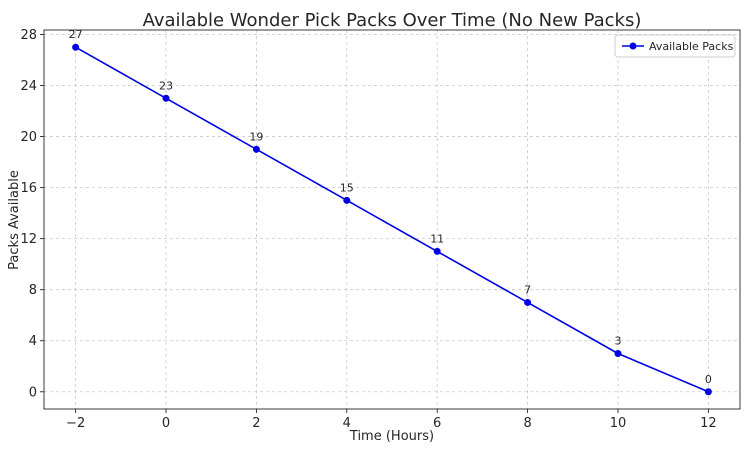 The width and height of the screenshot is (750, 452). What do you see at coordinates (33, 392) in the screenshot?
I see `y-tick-label: 0` at bounding box center [33, 392].